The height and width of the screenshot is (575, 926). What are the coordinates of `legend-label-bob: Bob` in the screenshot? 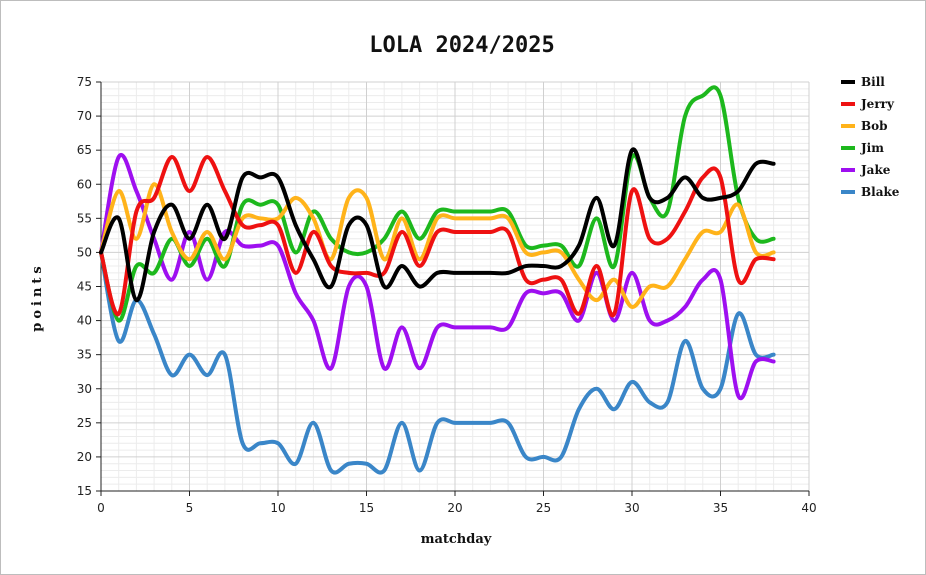 It's located at (874, 126).